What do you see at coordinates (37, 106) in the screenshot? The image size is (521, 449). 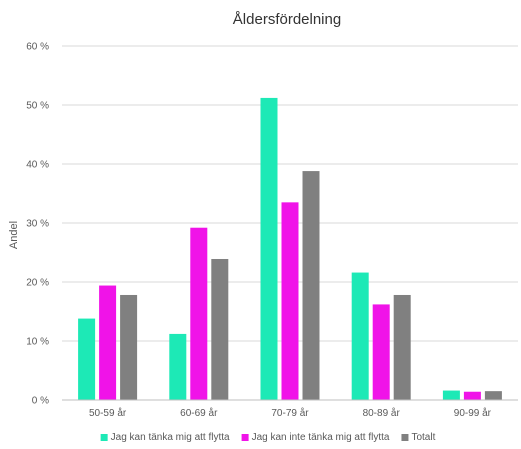 I see `y-tick-label: 50 %` at bounding box center [37, 106].